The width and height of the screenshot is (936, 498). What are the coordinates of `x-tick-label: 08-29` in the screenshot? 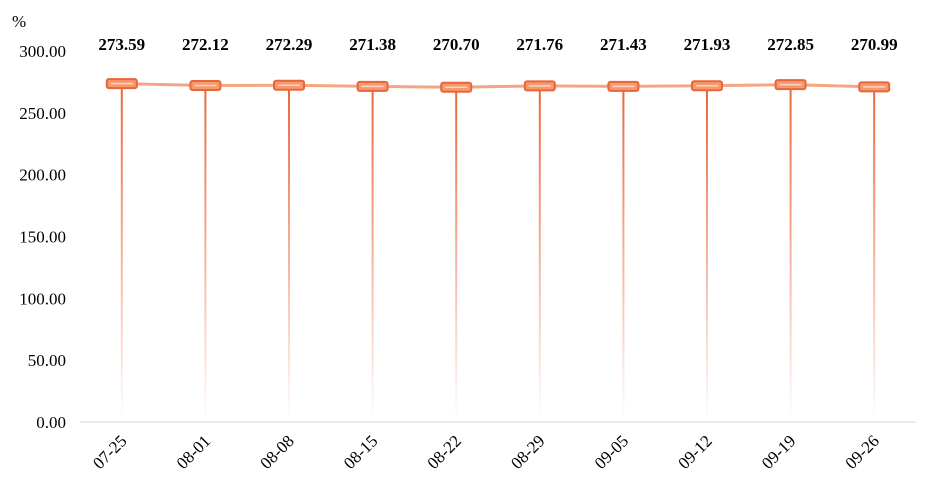 It's located at (527, 451).